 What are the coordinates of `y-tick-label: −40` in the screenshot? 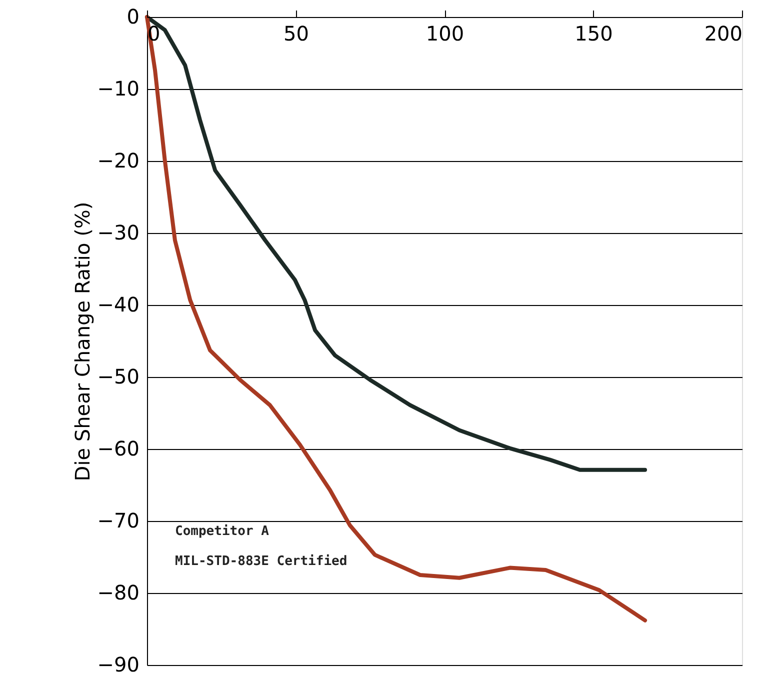 It's located at (118, 304).